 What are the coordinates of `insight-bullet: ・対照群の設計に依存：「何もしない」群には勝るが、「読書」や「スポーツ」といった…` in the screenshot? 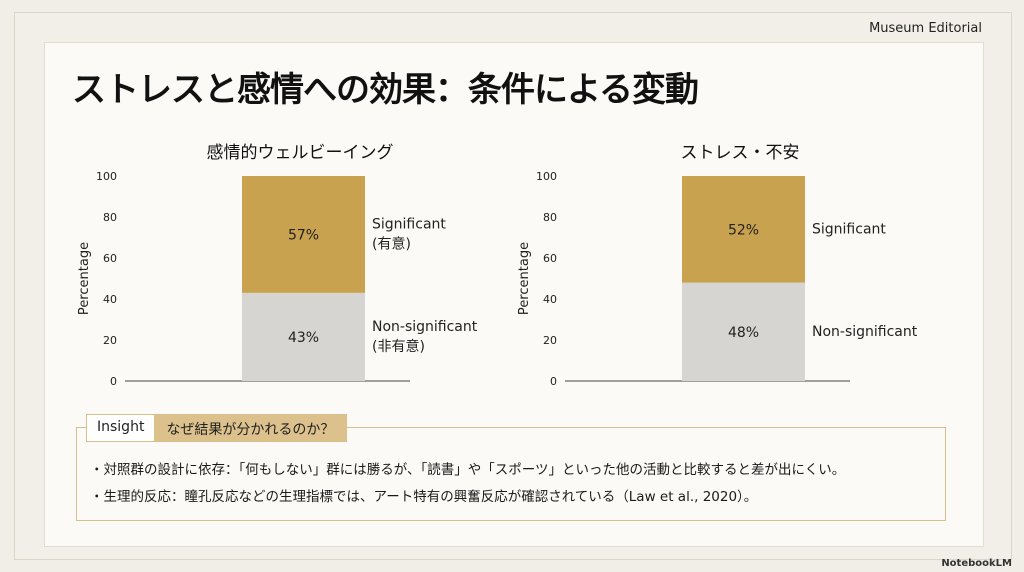 It's located at (468, 470).